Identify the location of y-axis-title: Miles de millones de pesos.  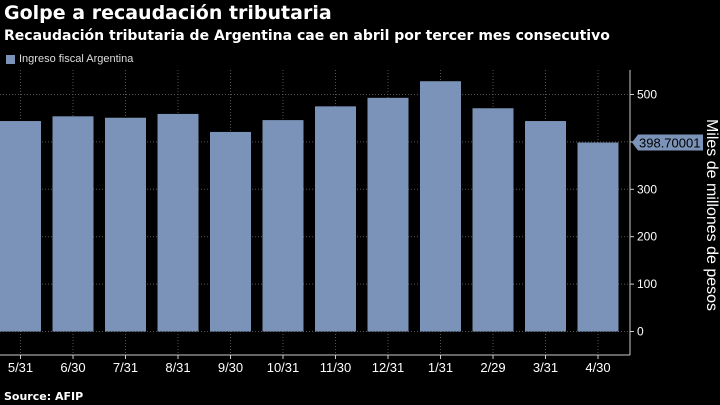
(711, 215).